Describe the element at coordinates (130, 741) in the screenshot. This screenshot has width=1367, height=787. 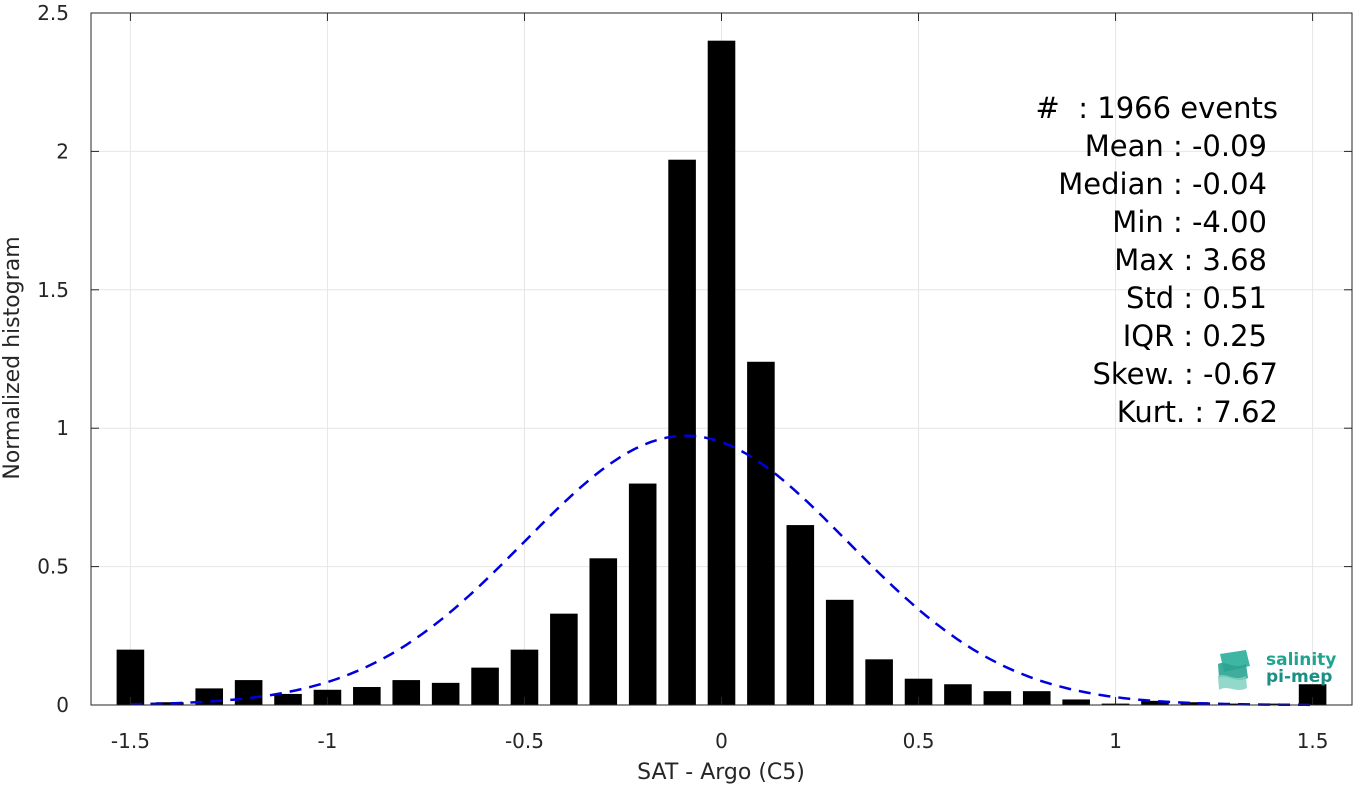
I see `x-tick-label: -1.5` at that location.